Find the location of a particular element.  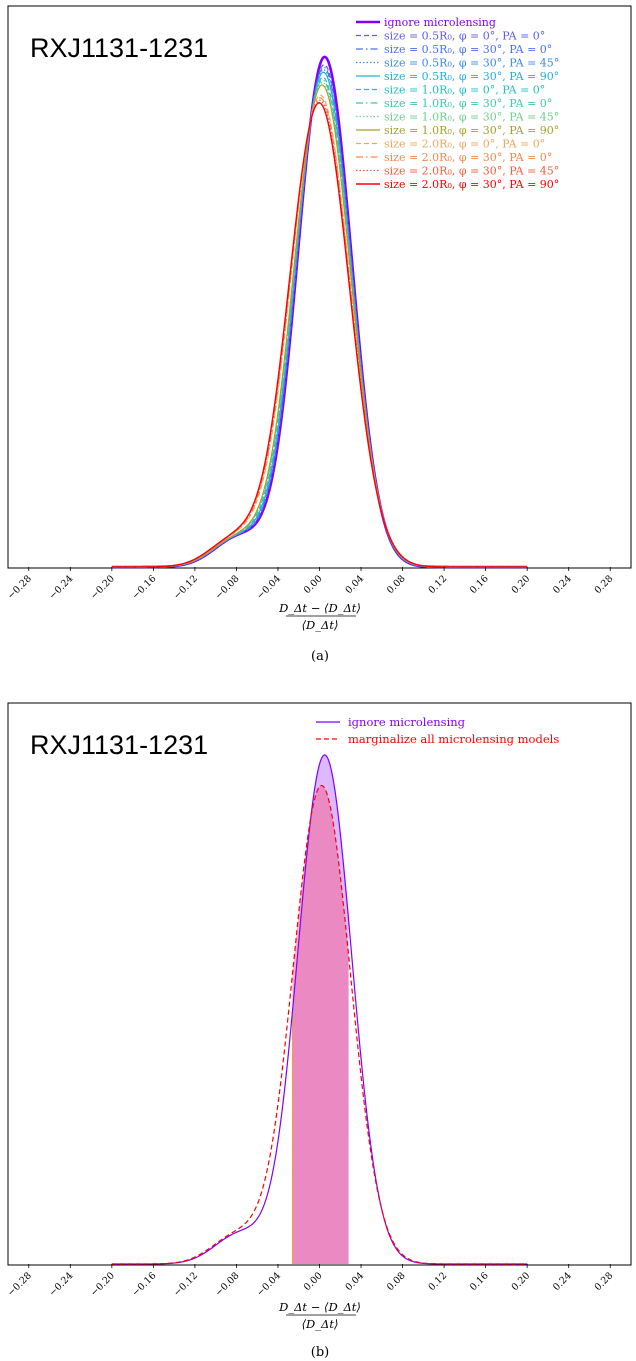

legend-label: size = 1.0R₀, φ = 30°, PA = 0° is located at coordinates (468, 103).